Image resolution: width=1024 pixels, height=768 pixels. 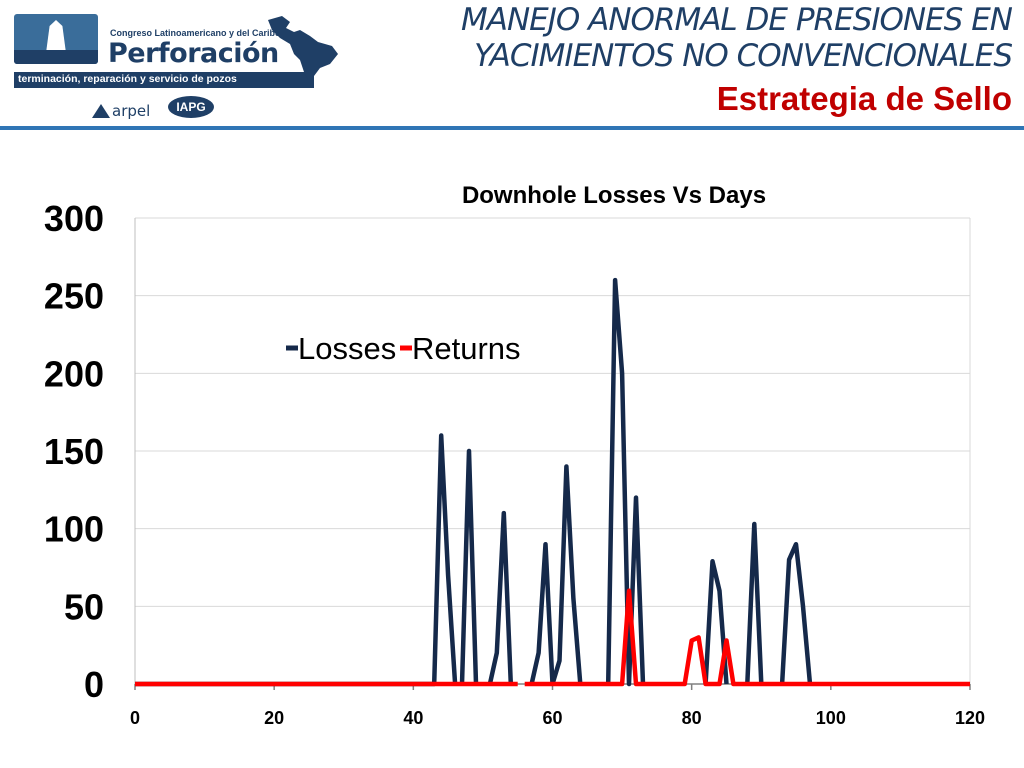 What do you see at coordinates (74, 529) in the screenshot?
I see `y-tick-label: 100` at bounding box center [74, 529].